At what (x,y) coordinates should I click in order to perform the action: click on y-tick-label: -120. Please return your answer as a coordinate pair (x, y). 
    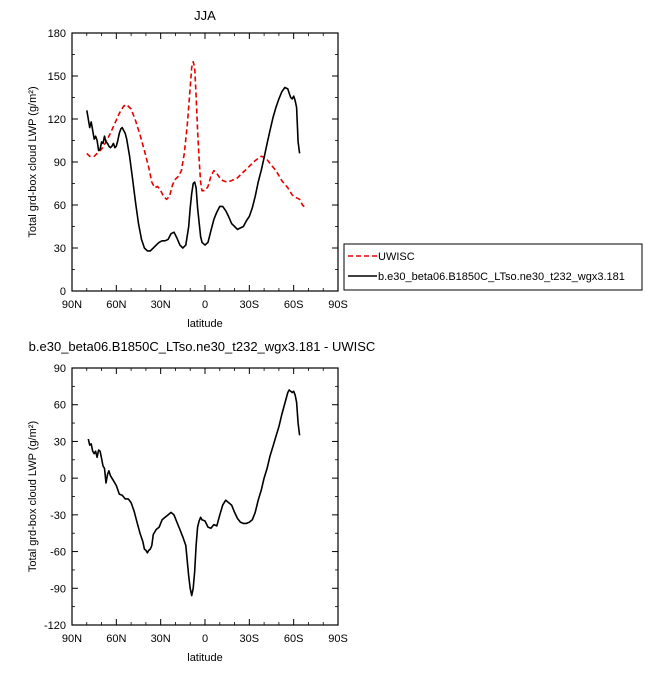
    Looking at the image, I should click on (55, 626).